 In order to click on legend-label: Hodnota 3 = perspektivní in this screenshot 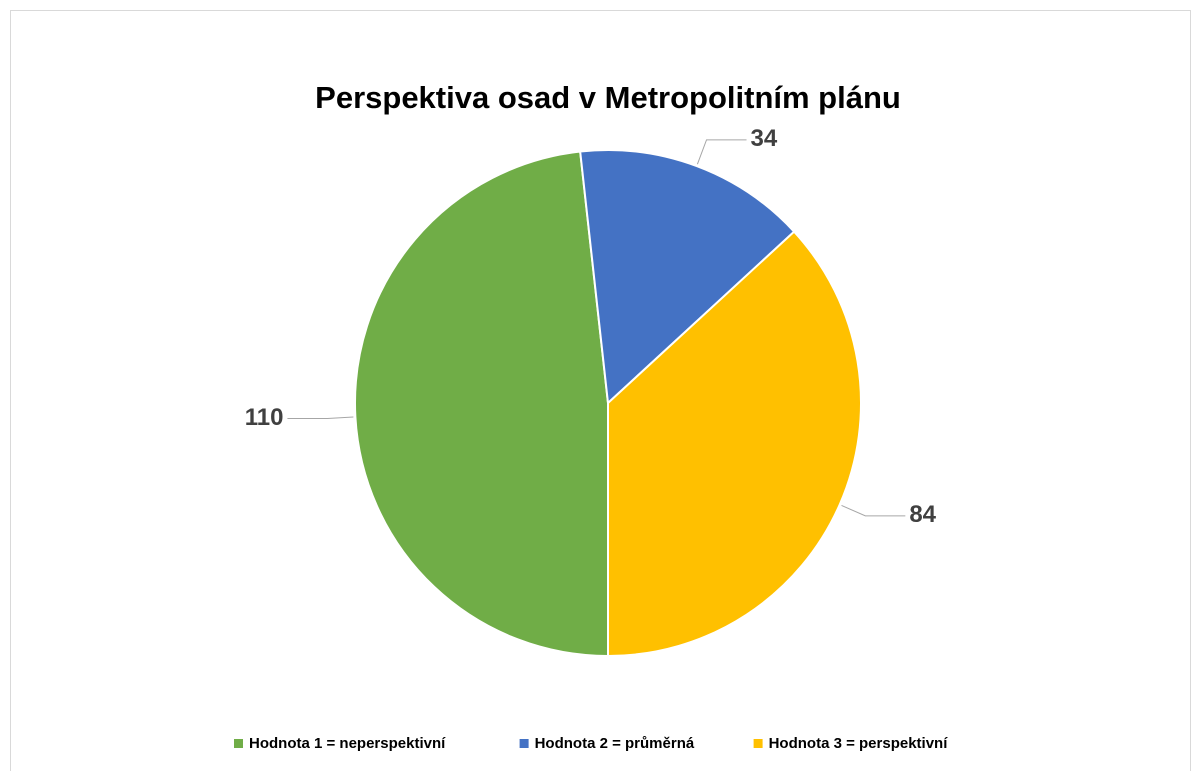, I will do `click(859, 743)`.